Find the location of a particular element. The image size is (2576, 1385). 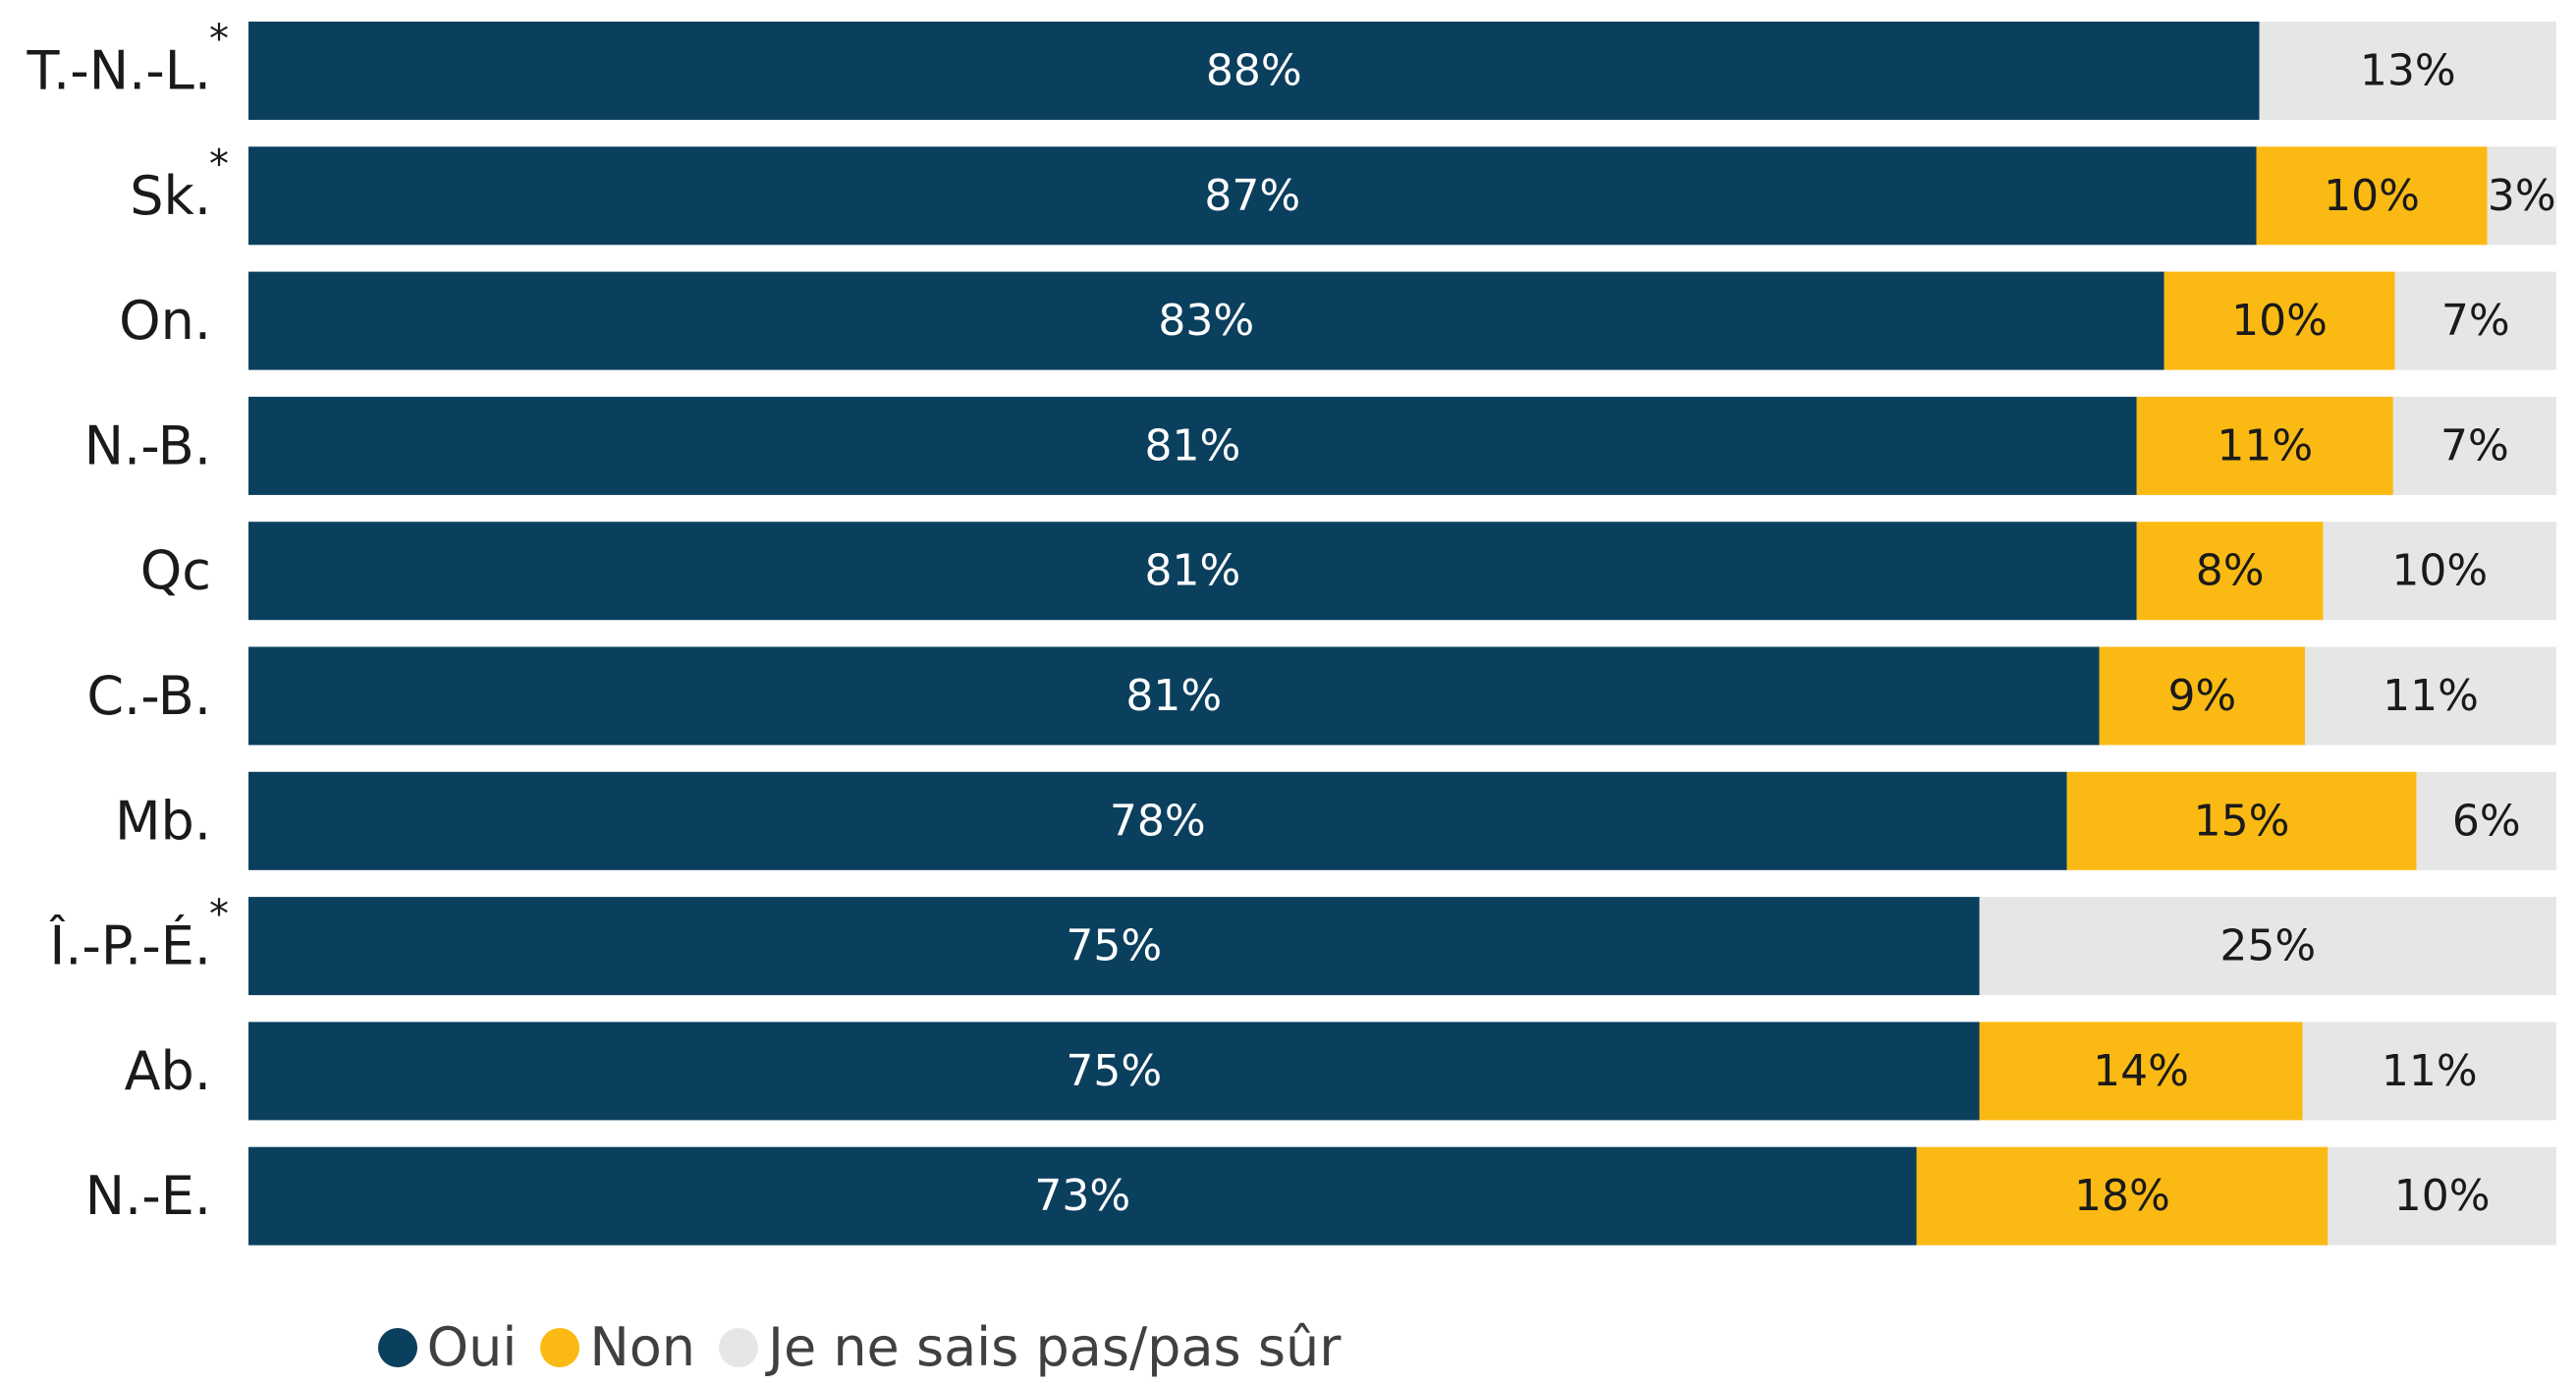

data-label: 14% is located at coordinates (2141, 1071).